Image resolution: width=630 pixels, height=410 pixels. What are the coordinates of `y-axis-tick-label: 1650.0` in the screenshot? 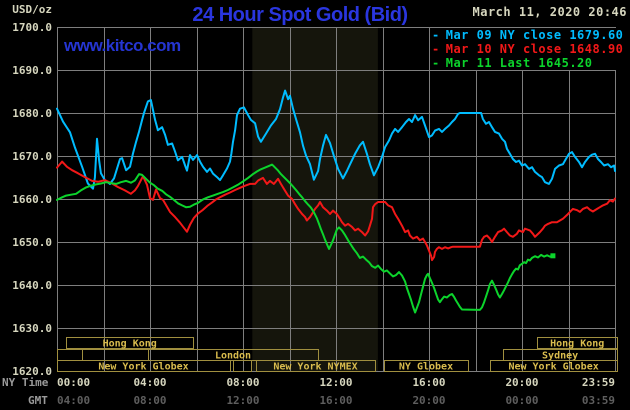 It's located at (32, 242).